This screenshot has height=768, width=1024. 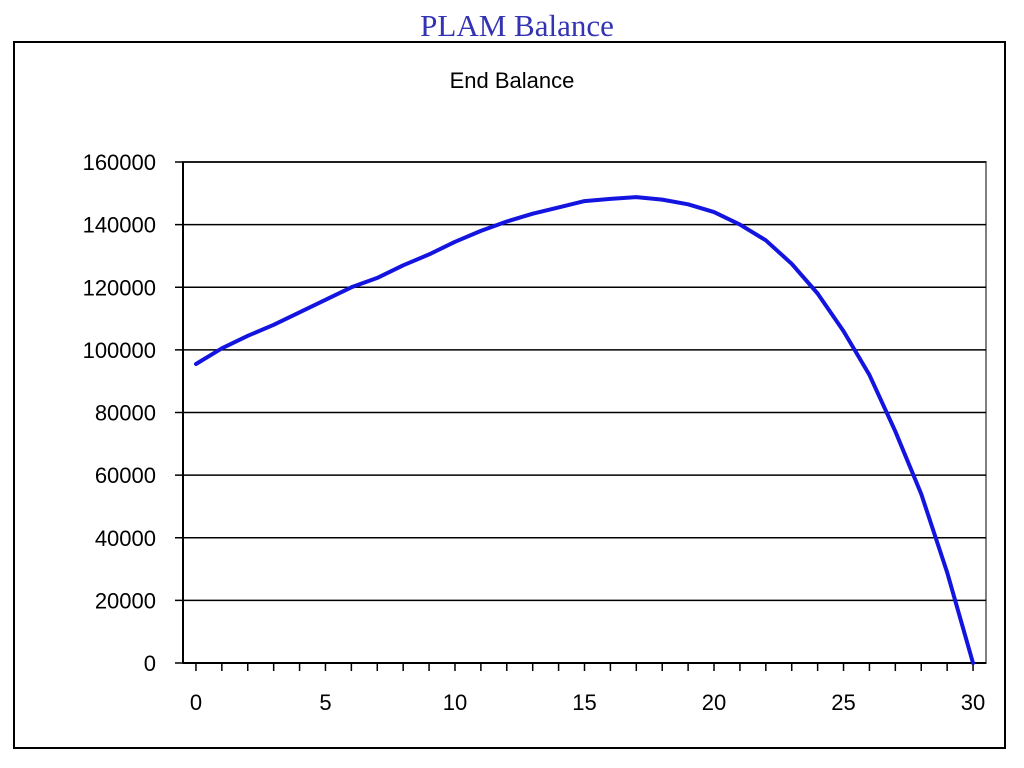 What do you see at coordinates (119, 350) in the screenshot?
I see `y-tick-label: 100000` at bounding box center [119, 350].